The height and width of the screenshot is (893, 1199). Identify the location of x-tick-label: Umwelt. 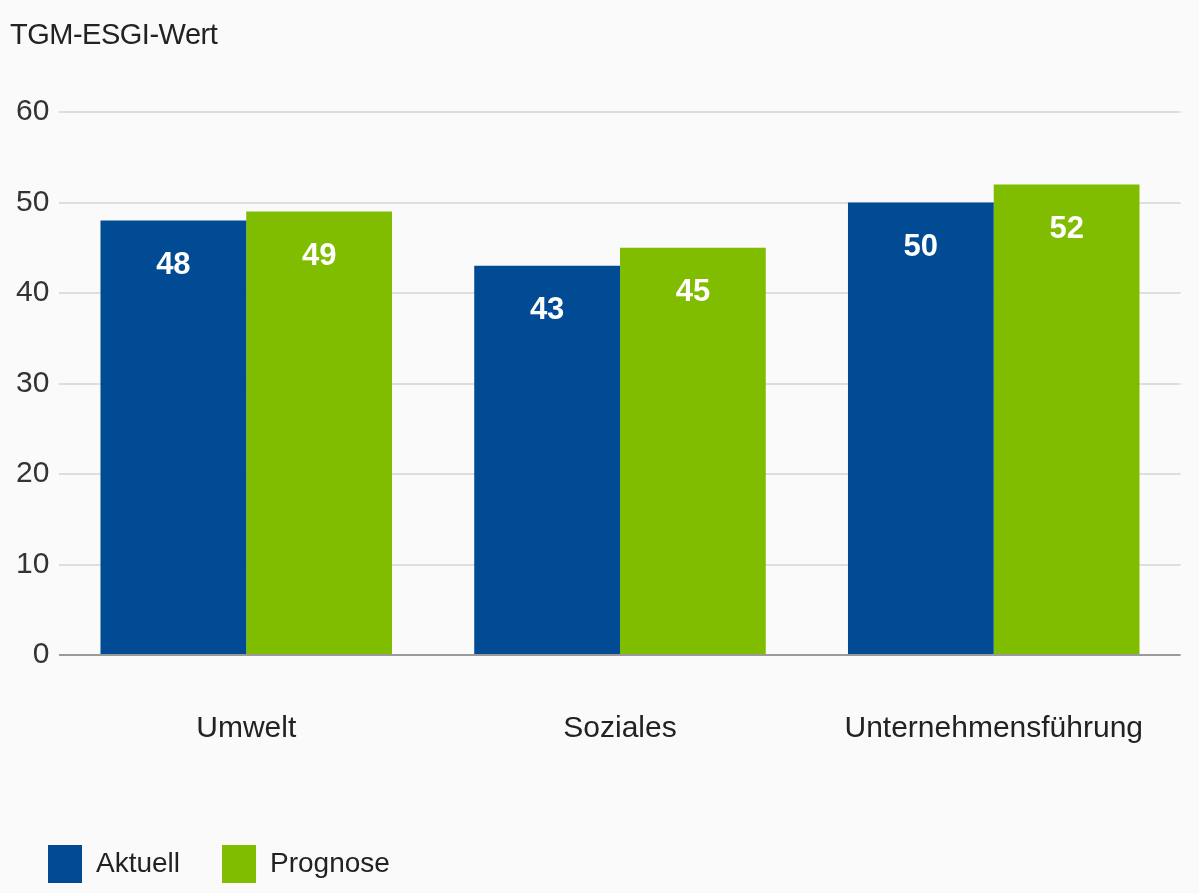
(246, 727).